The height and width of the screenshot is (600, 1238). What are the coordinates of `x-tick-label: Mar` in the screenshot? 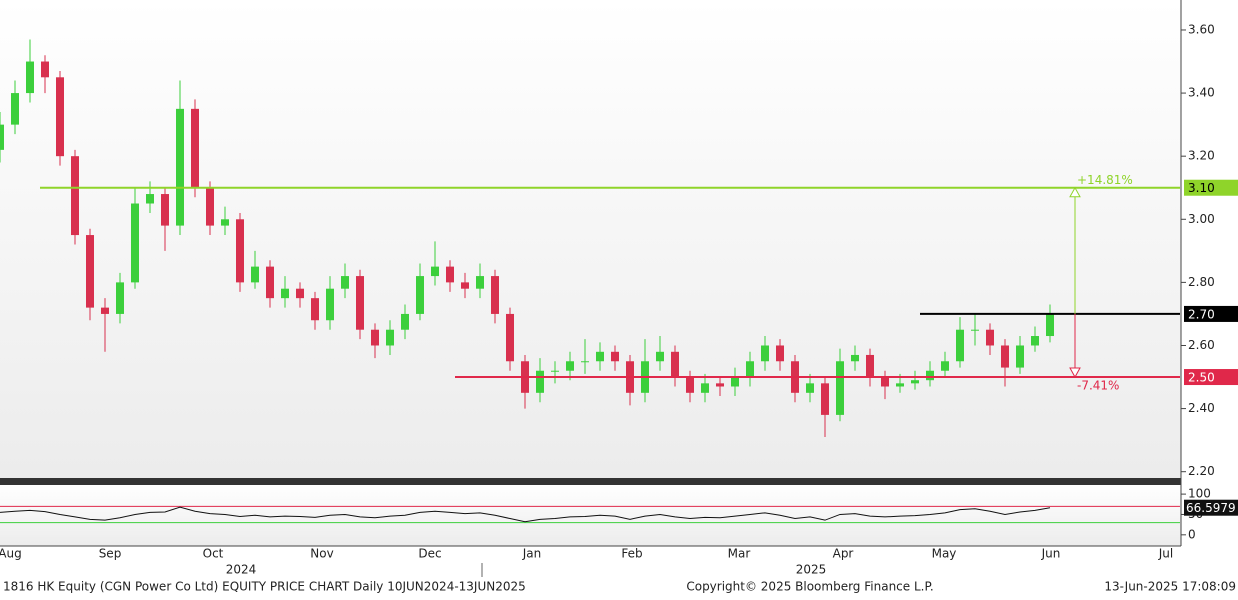 It's located at (739, 554).